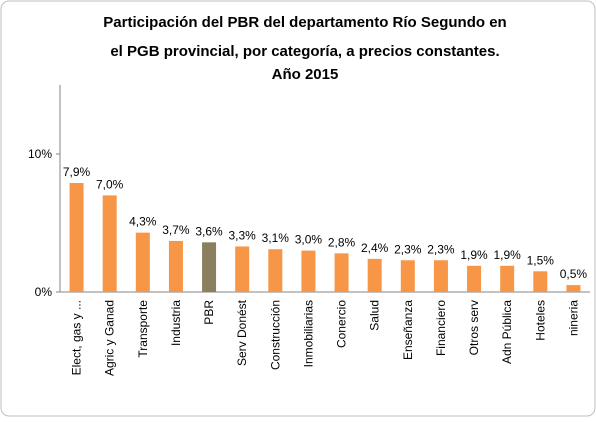 Image resolution: width=596 pixels, height=422 pixels. Describe the element at coordinates (408, 330) in the screenshot. I see `x-tick-label: Enseñanza` at that location.